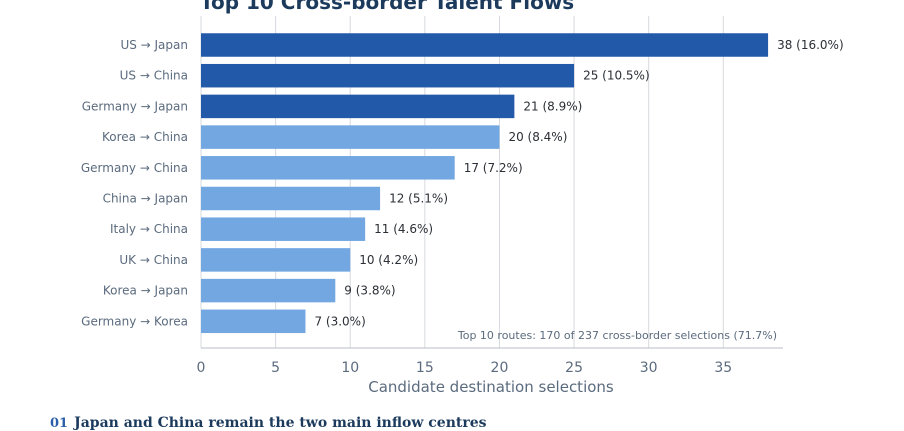 The width and height of the screenshot is (904, 431). What do you see at coordinates (388, 260) in the screenshot?
I see `data-label: 10 (4.2%)` at bounding box center [388, 260].